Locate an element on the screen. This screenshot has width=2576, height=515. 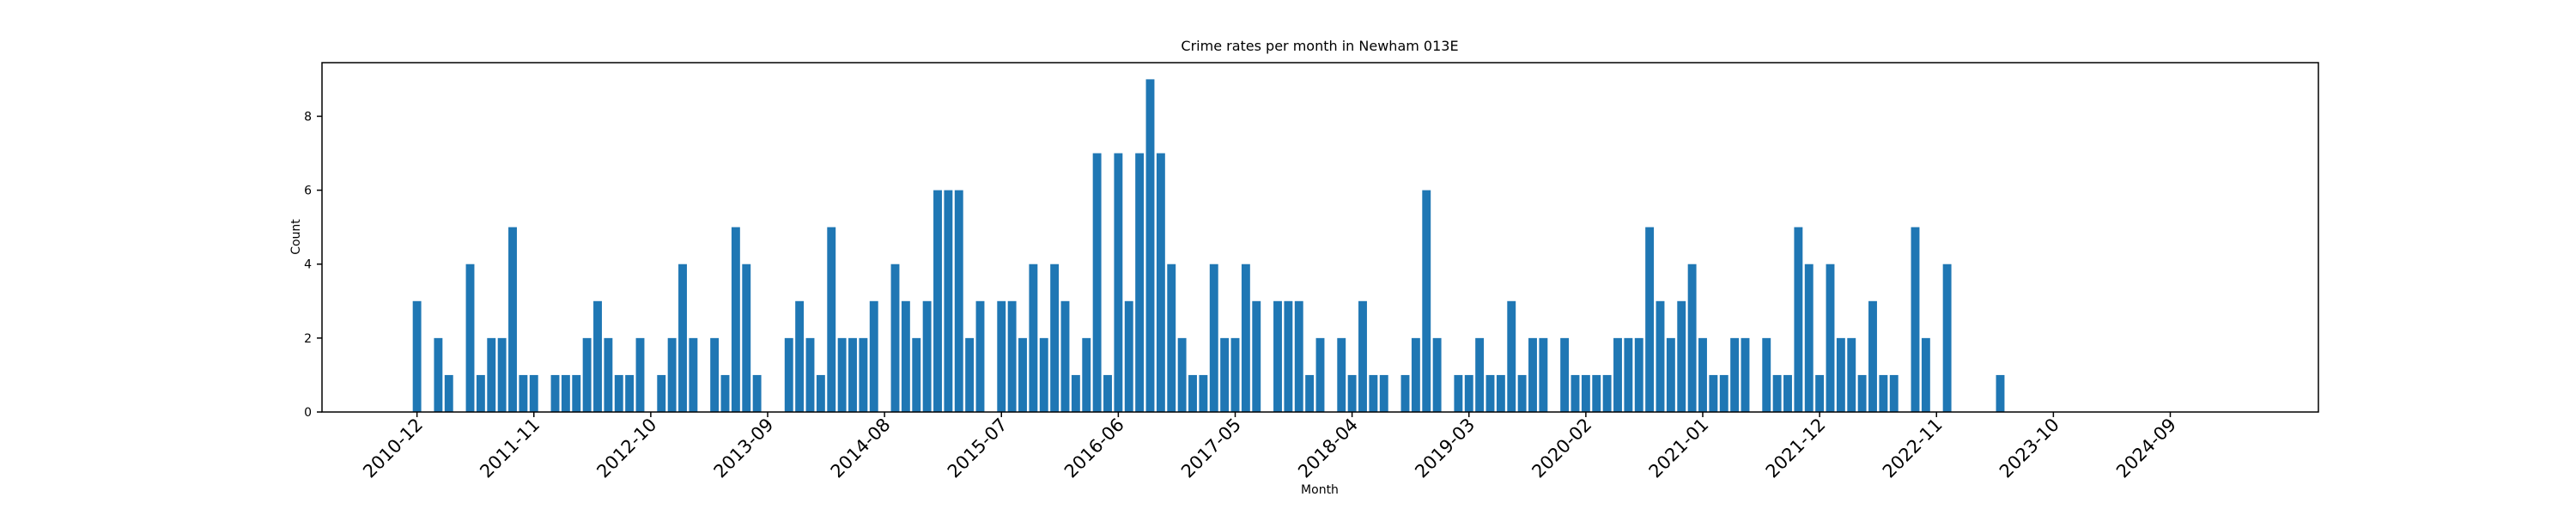
x-tick-label: 2012-10 is located at coordinates (626, 448).